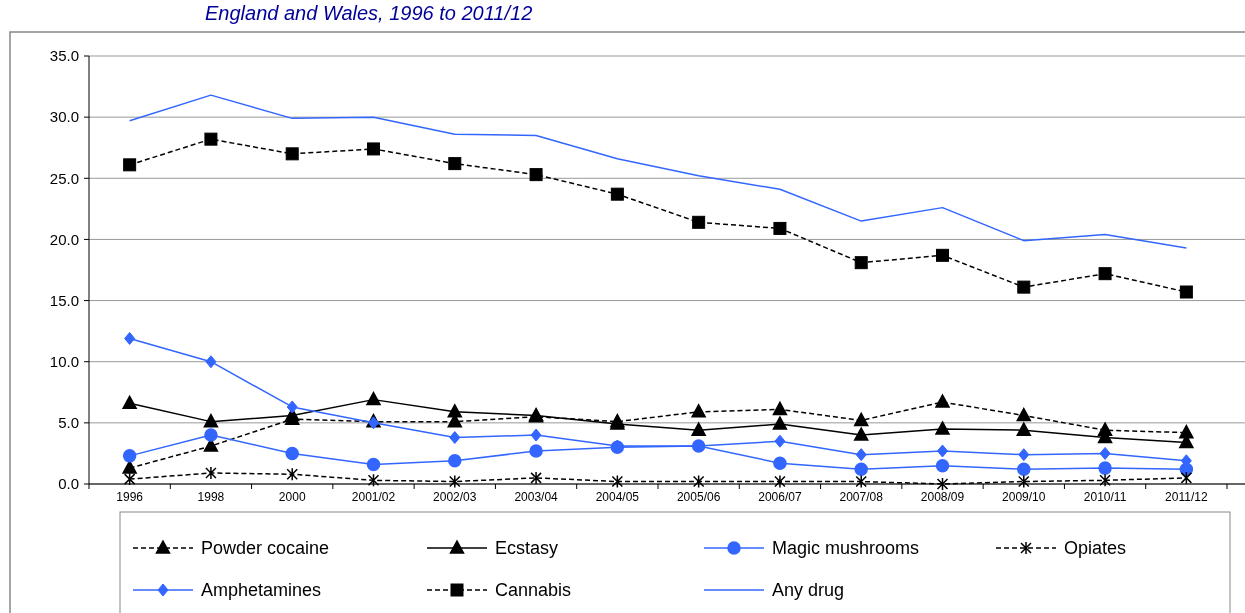 This screenshot has height=613, width=1245. I want to click on legend-label: Opiates, so click(1095, 548).